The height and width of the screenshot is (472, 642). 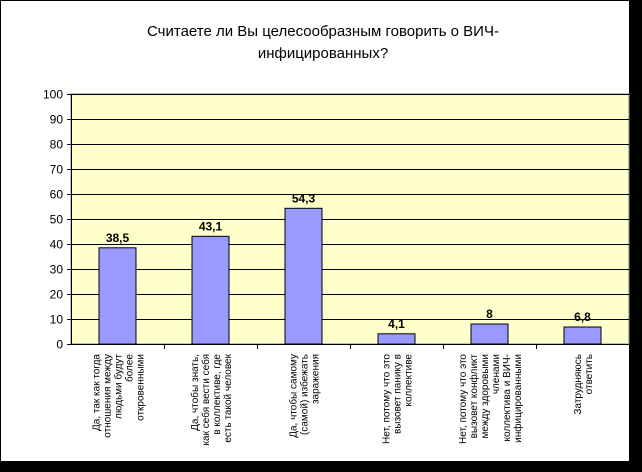 What do you see at coordinates (507, 397) in the screenshot?
I see `category-label-line: коллектива и ВИЧ-` at bounding box center [507, 397].